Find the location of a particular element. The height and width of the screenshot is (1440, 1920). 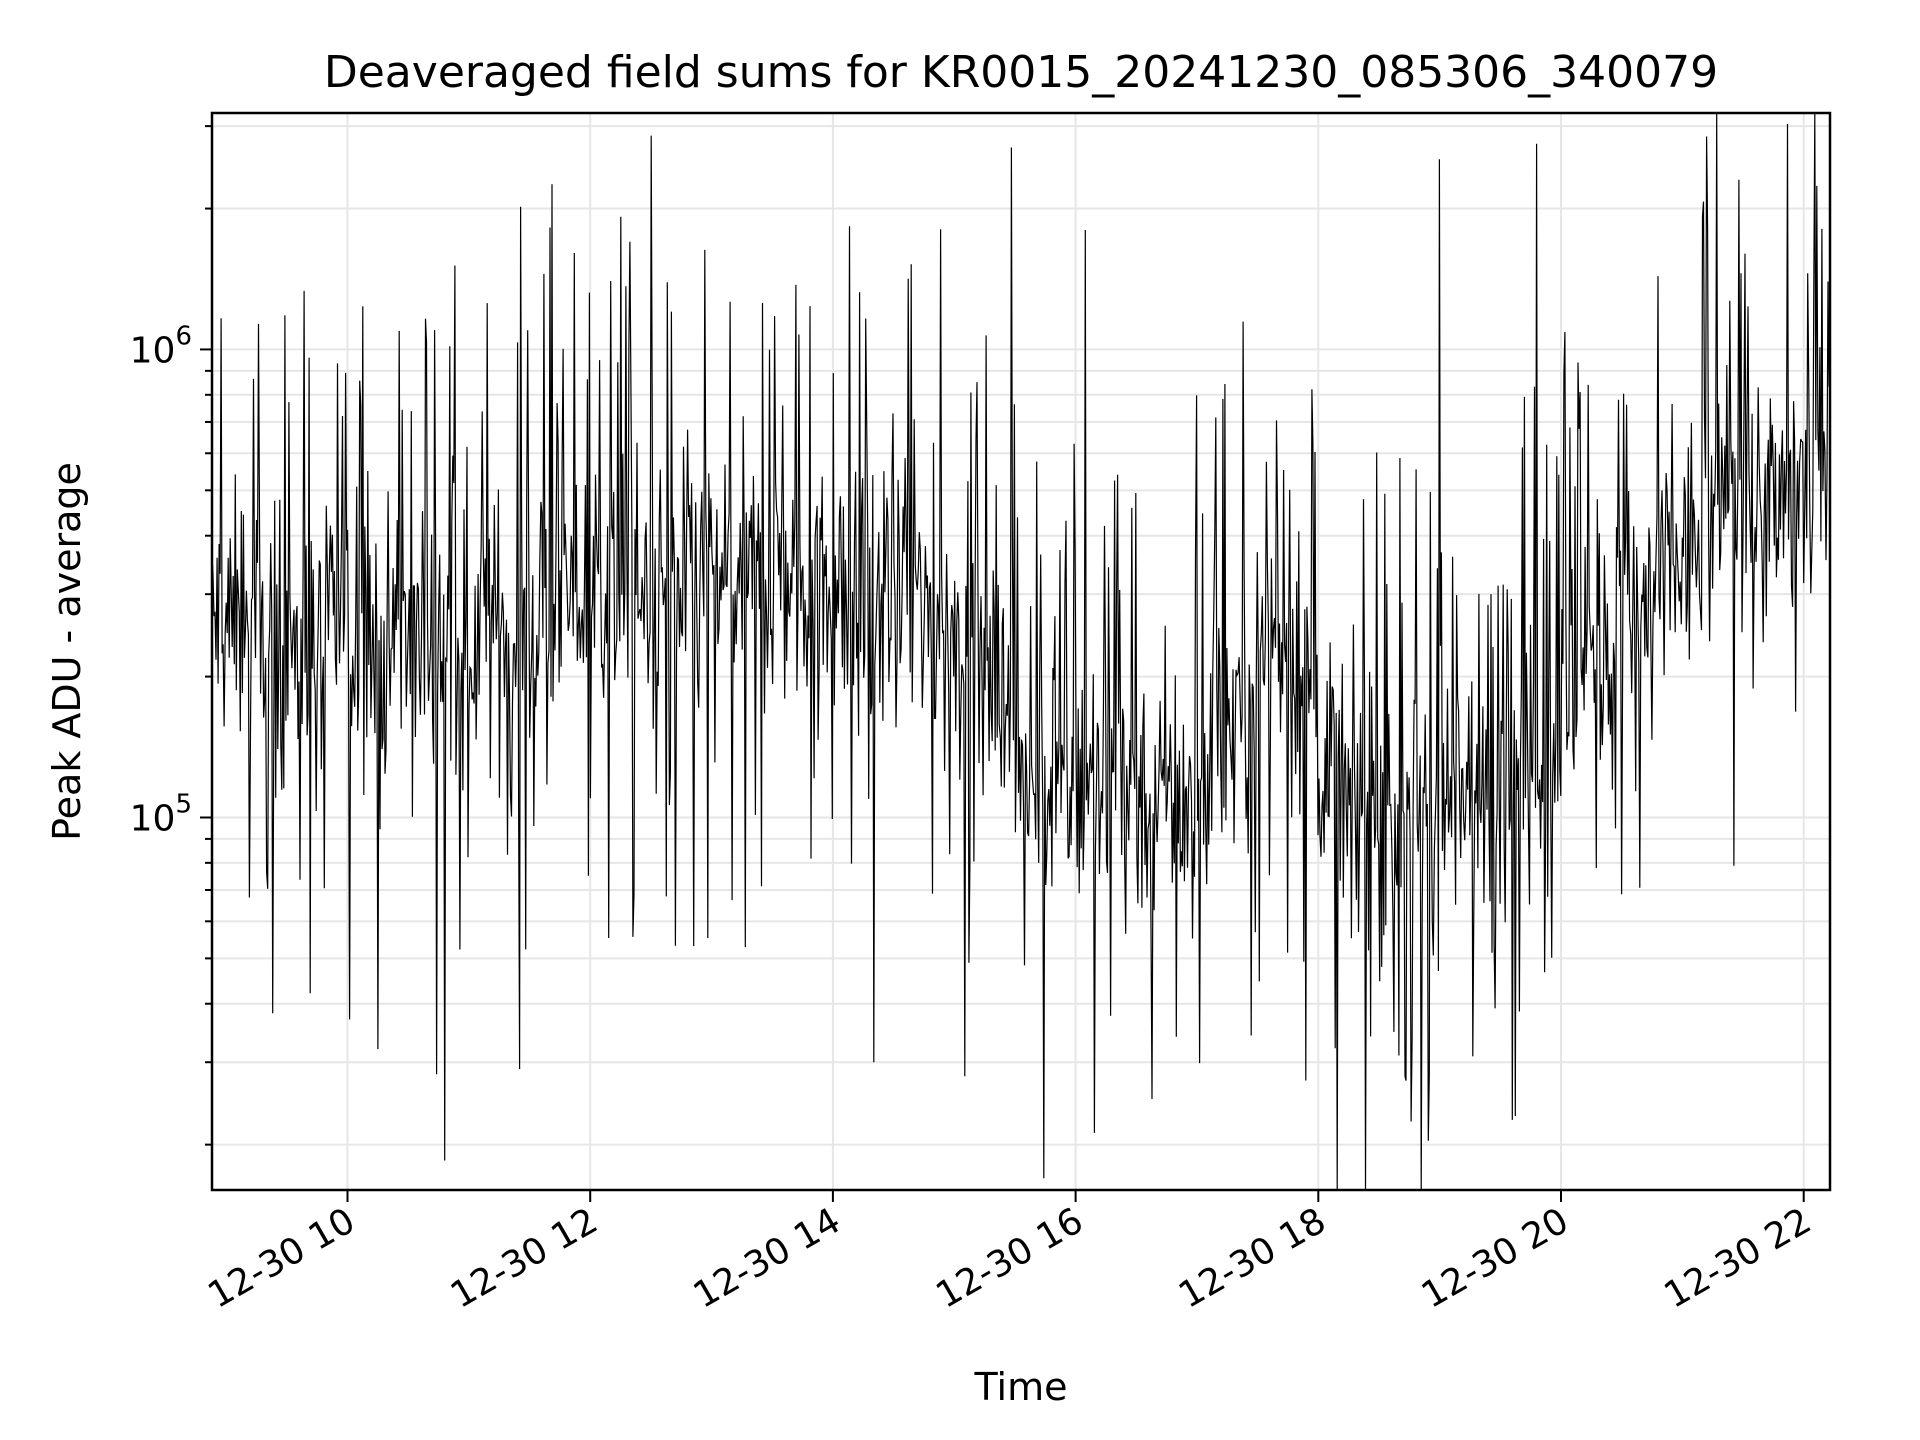

y-tick-label: 10⁶ is located at coordinates (161, 346).